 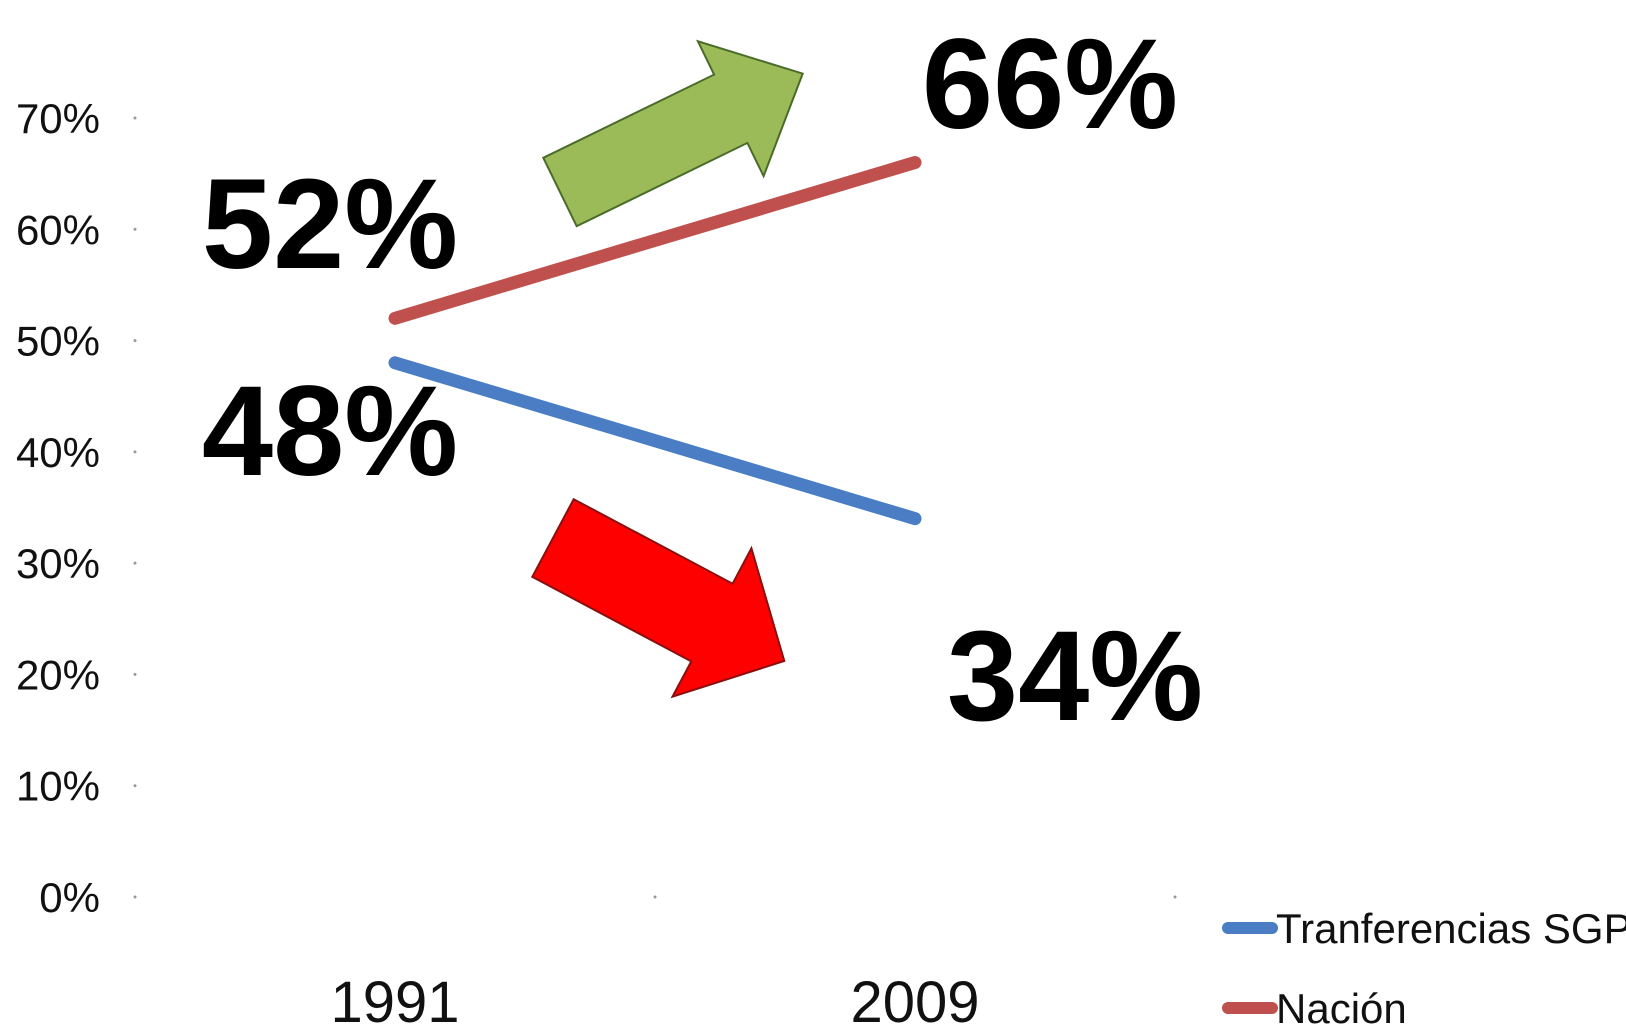 I want to click on series-lines, so click(x=655, y=341).